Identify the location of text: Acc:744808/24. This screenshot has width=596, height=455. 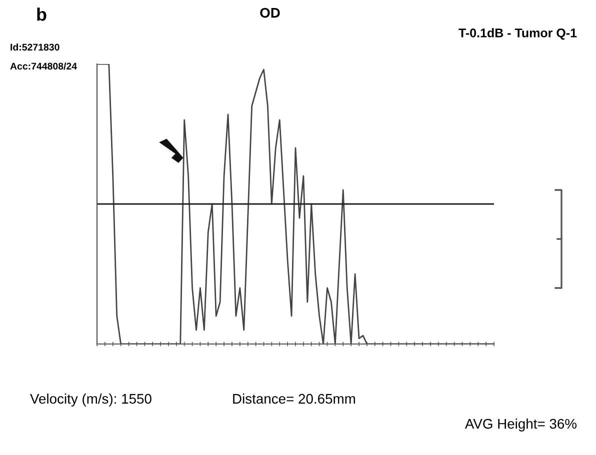
(43, 66).